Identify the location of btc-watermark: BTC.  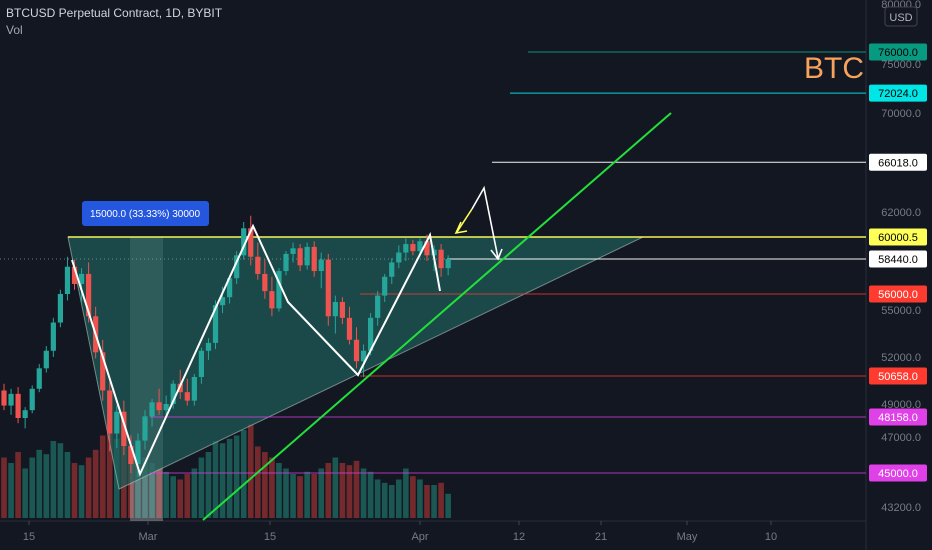
(834, 68).